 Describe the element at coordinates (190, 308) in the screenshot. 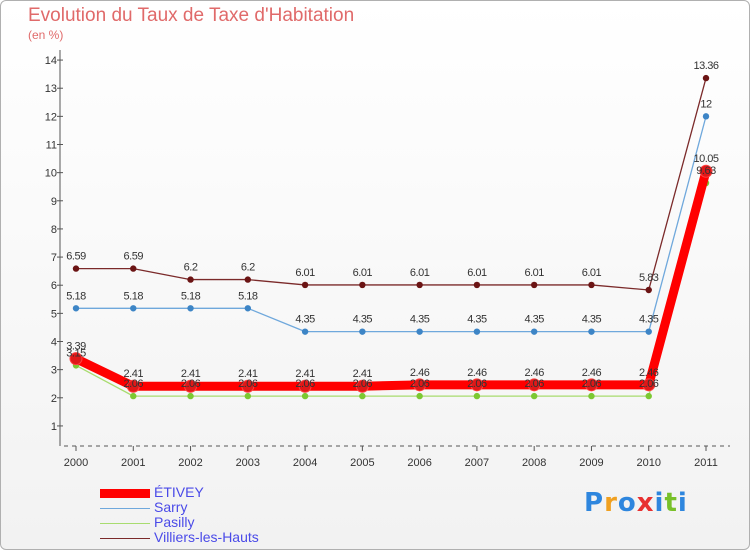

I see `point-sarry-2002` at that location.